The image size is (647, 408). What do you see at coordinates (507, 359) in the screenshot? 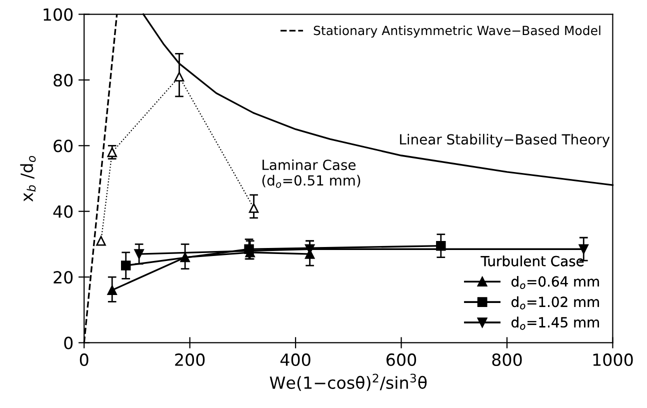
I see `x-tick-label: 800` at bounding box center [507, 359].